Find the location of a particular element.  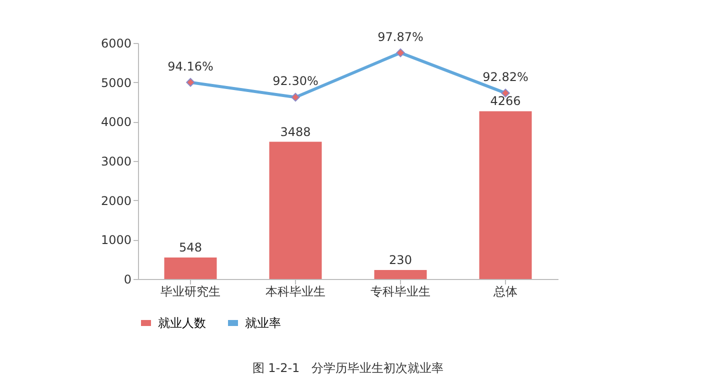

y-tick-label: 4000 is located at coordinates (116, 122).